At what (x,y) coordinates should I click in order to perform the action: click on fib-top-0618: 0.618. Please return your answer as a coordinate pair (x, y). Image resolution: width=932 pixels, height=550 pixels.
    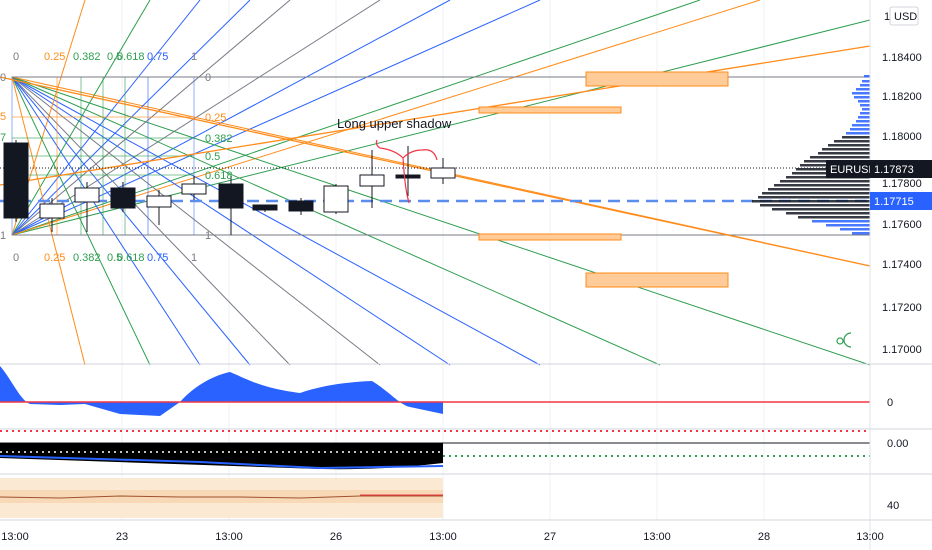
    Looking at the image, I should click on (131, 57).